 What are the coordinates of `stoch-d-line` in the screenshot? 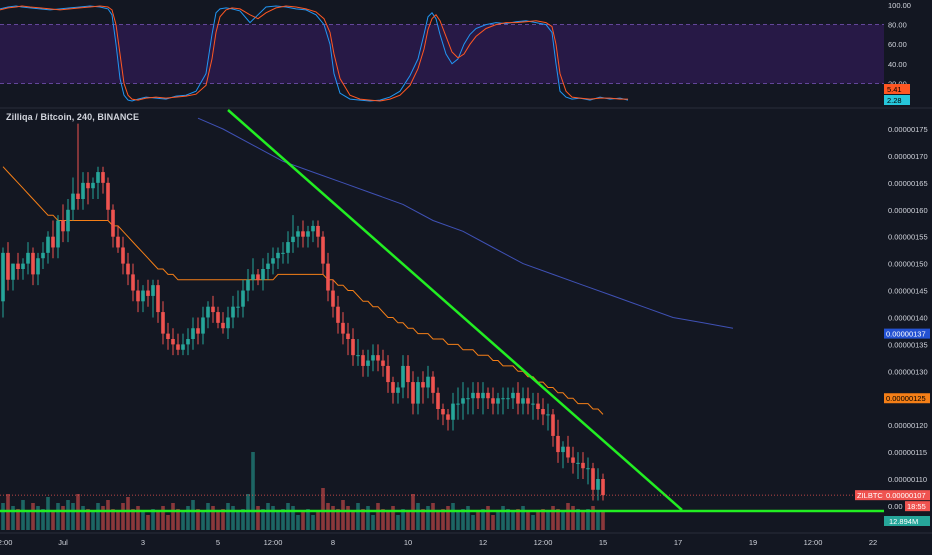 It's located at (314, 53).